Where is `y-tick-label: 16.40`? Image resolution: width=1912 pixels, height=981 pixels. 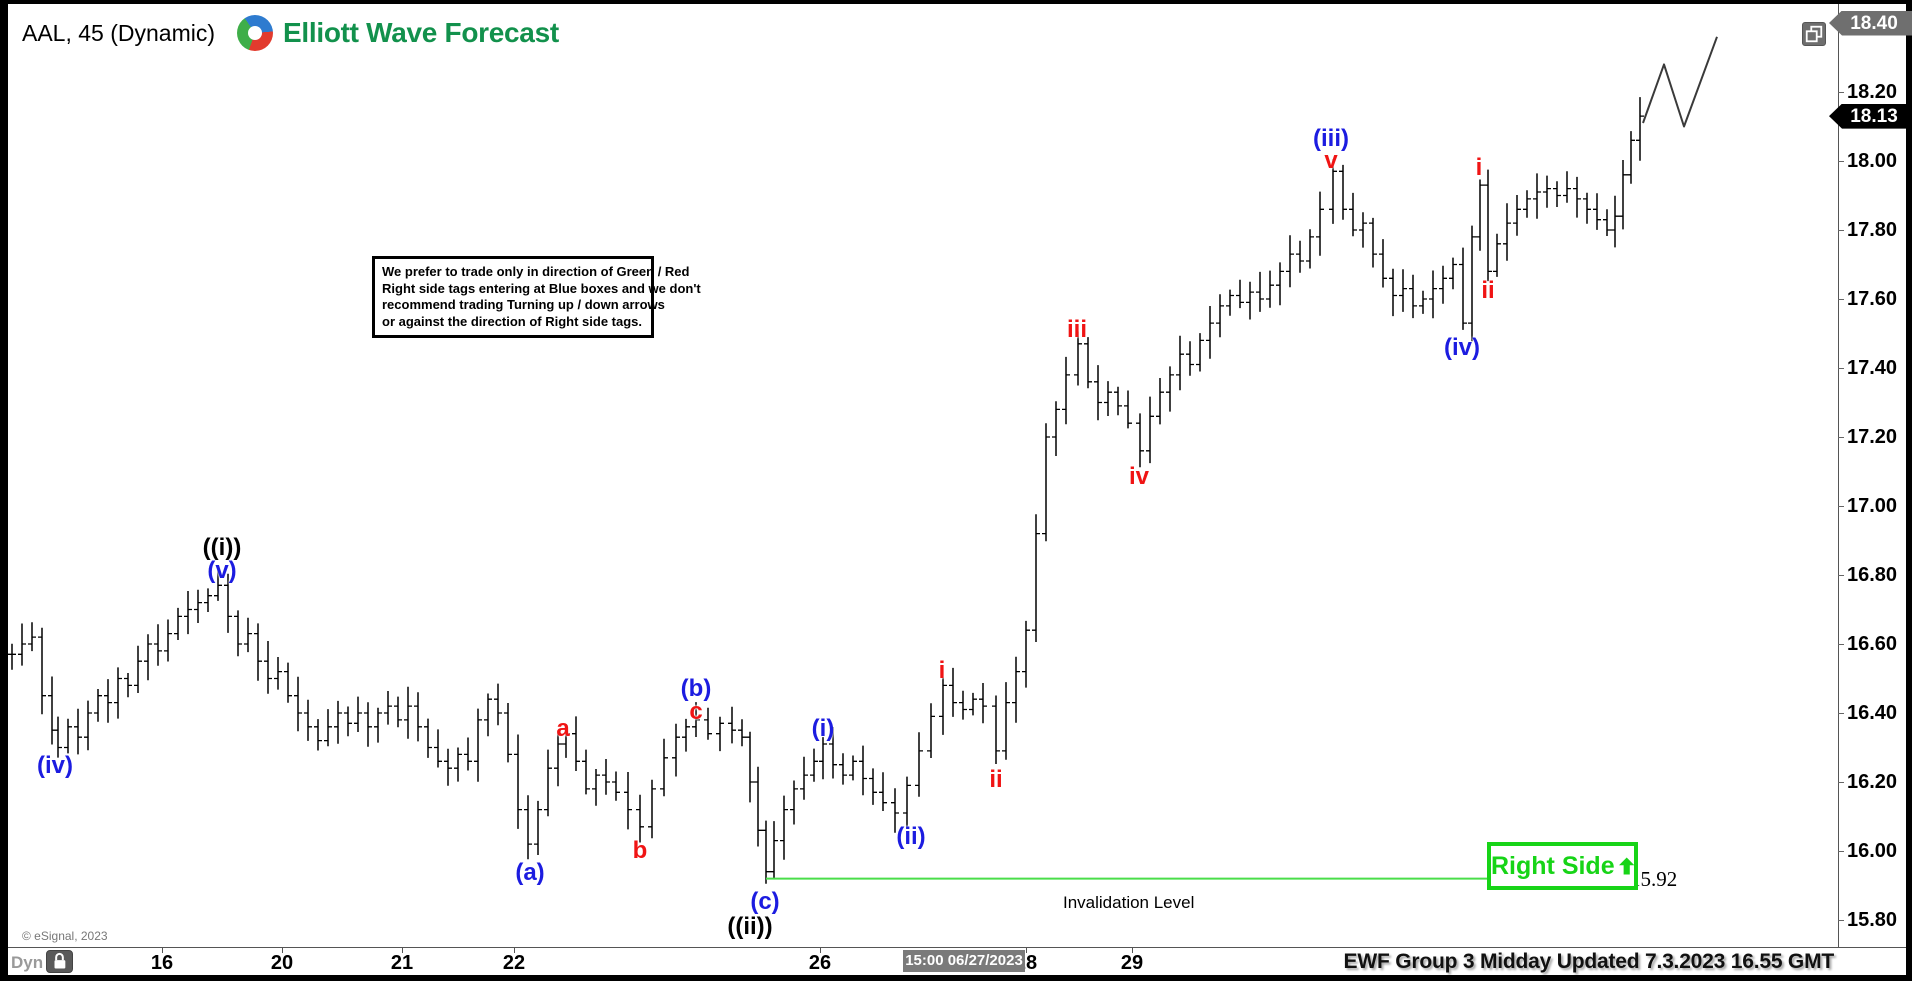
y-tick-label: 16.40 is located at coordinates (1872, 713).